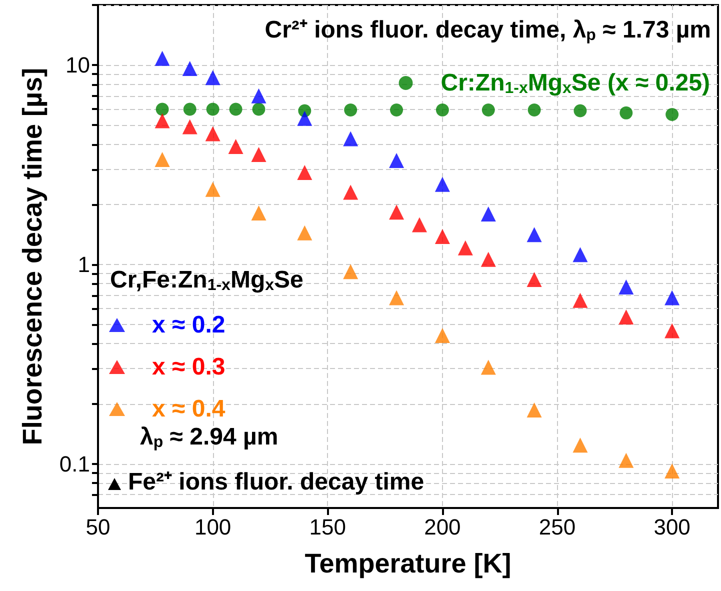 The image size is (721, 591). Describe the element at coordinates (209, 437) in the screenshot. I see `annotation: λp ≈ 2.94 µm` at that location.